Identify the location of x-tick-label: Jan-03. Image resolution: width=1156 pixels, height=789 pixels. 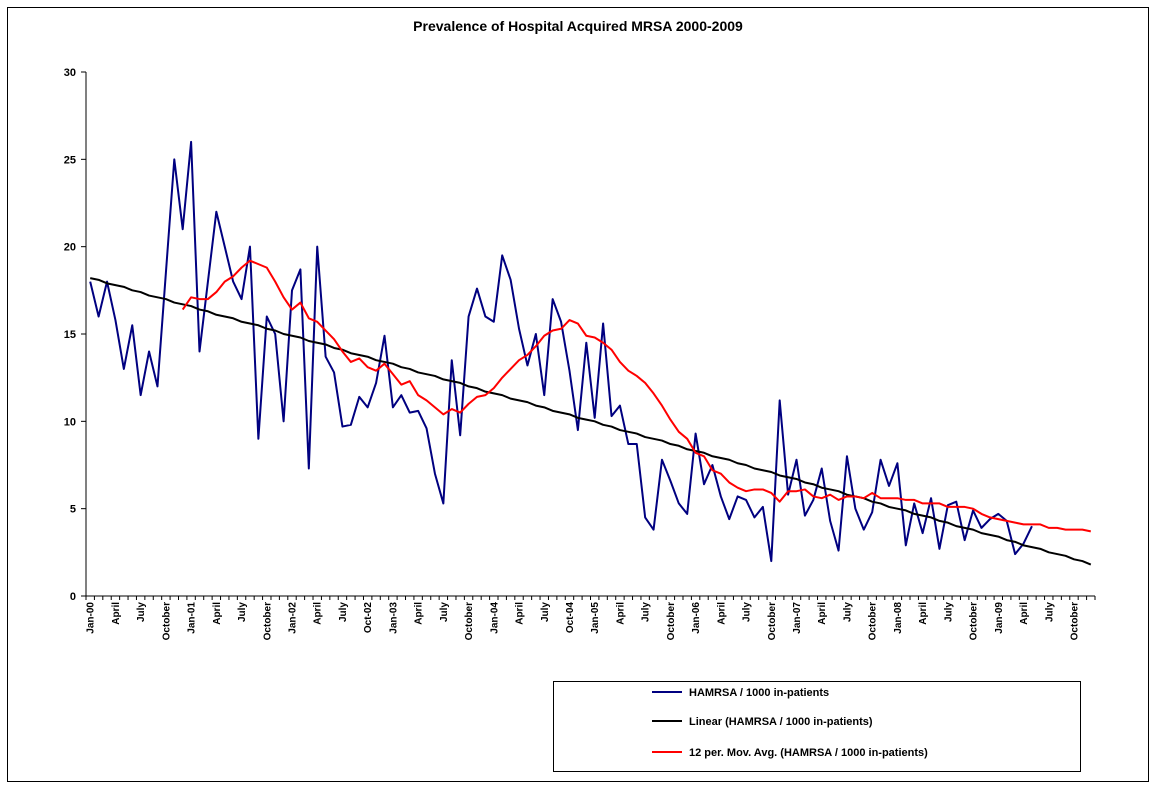
(393, 618).